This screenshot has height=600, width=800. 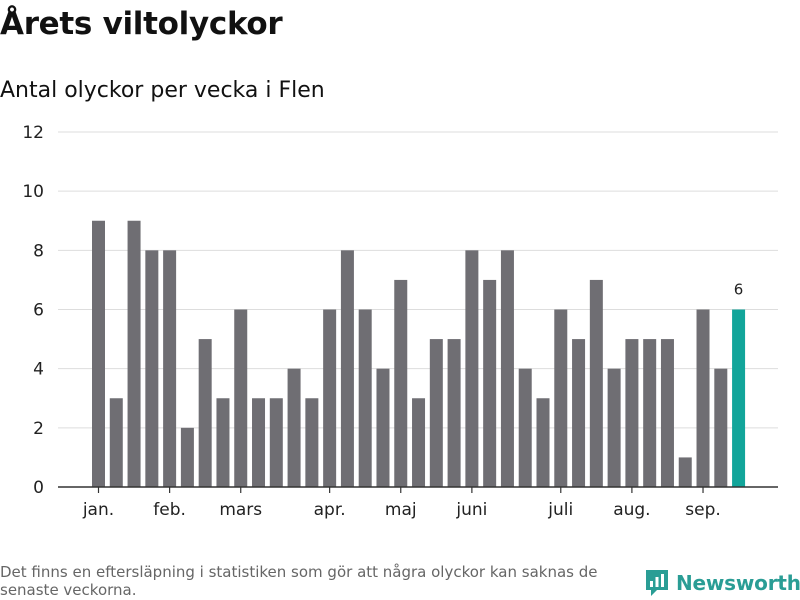 What do you see at coordinates (703, 510) in the screenshot?
I see `x-tick-label: sep.` at bounding box center [703, 510].